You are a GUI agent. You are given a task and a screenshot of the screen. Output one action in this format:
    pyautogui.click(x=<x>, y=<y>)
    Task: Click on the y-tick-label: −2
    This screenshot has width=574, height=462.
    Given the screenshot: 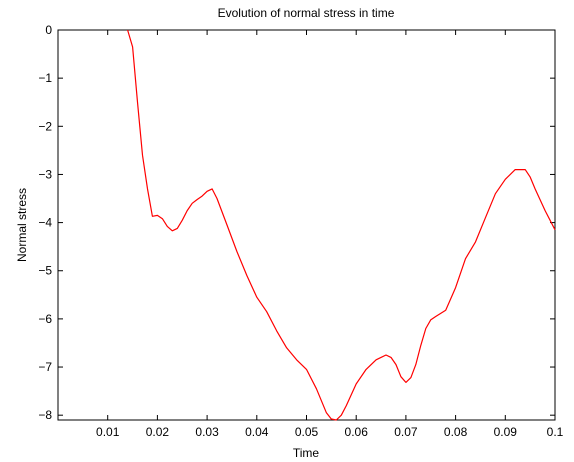 What is the action you would take?
    pyautogui.click(x=45, y=126)
    